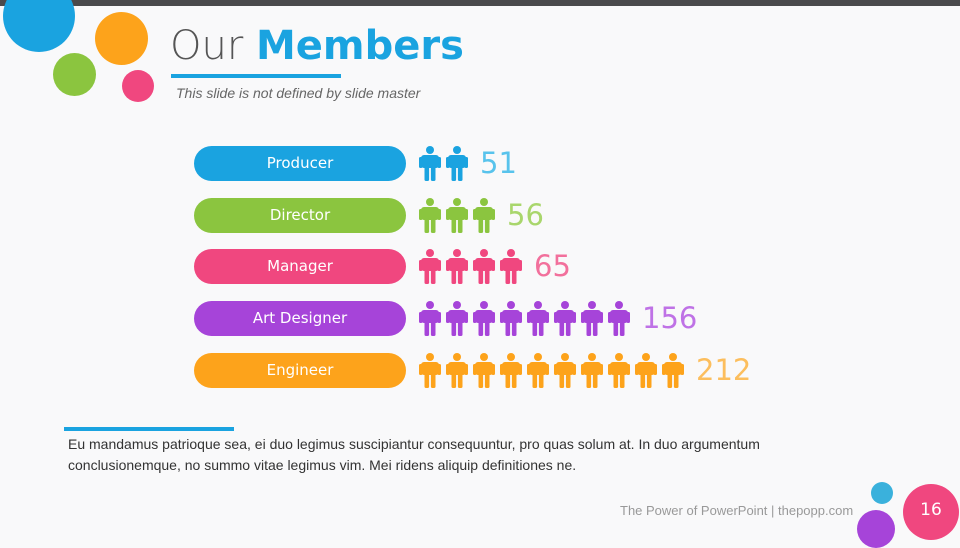 The width and height of the screenshot is (960, 548). I want to click on category-label: Manager, so click(300, 267).